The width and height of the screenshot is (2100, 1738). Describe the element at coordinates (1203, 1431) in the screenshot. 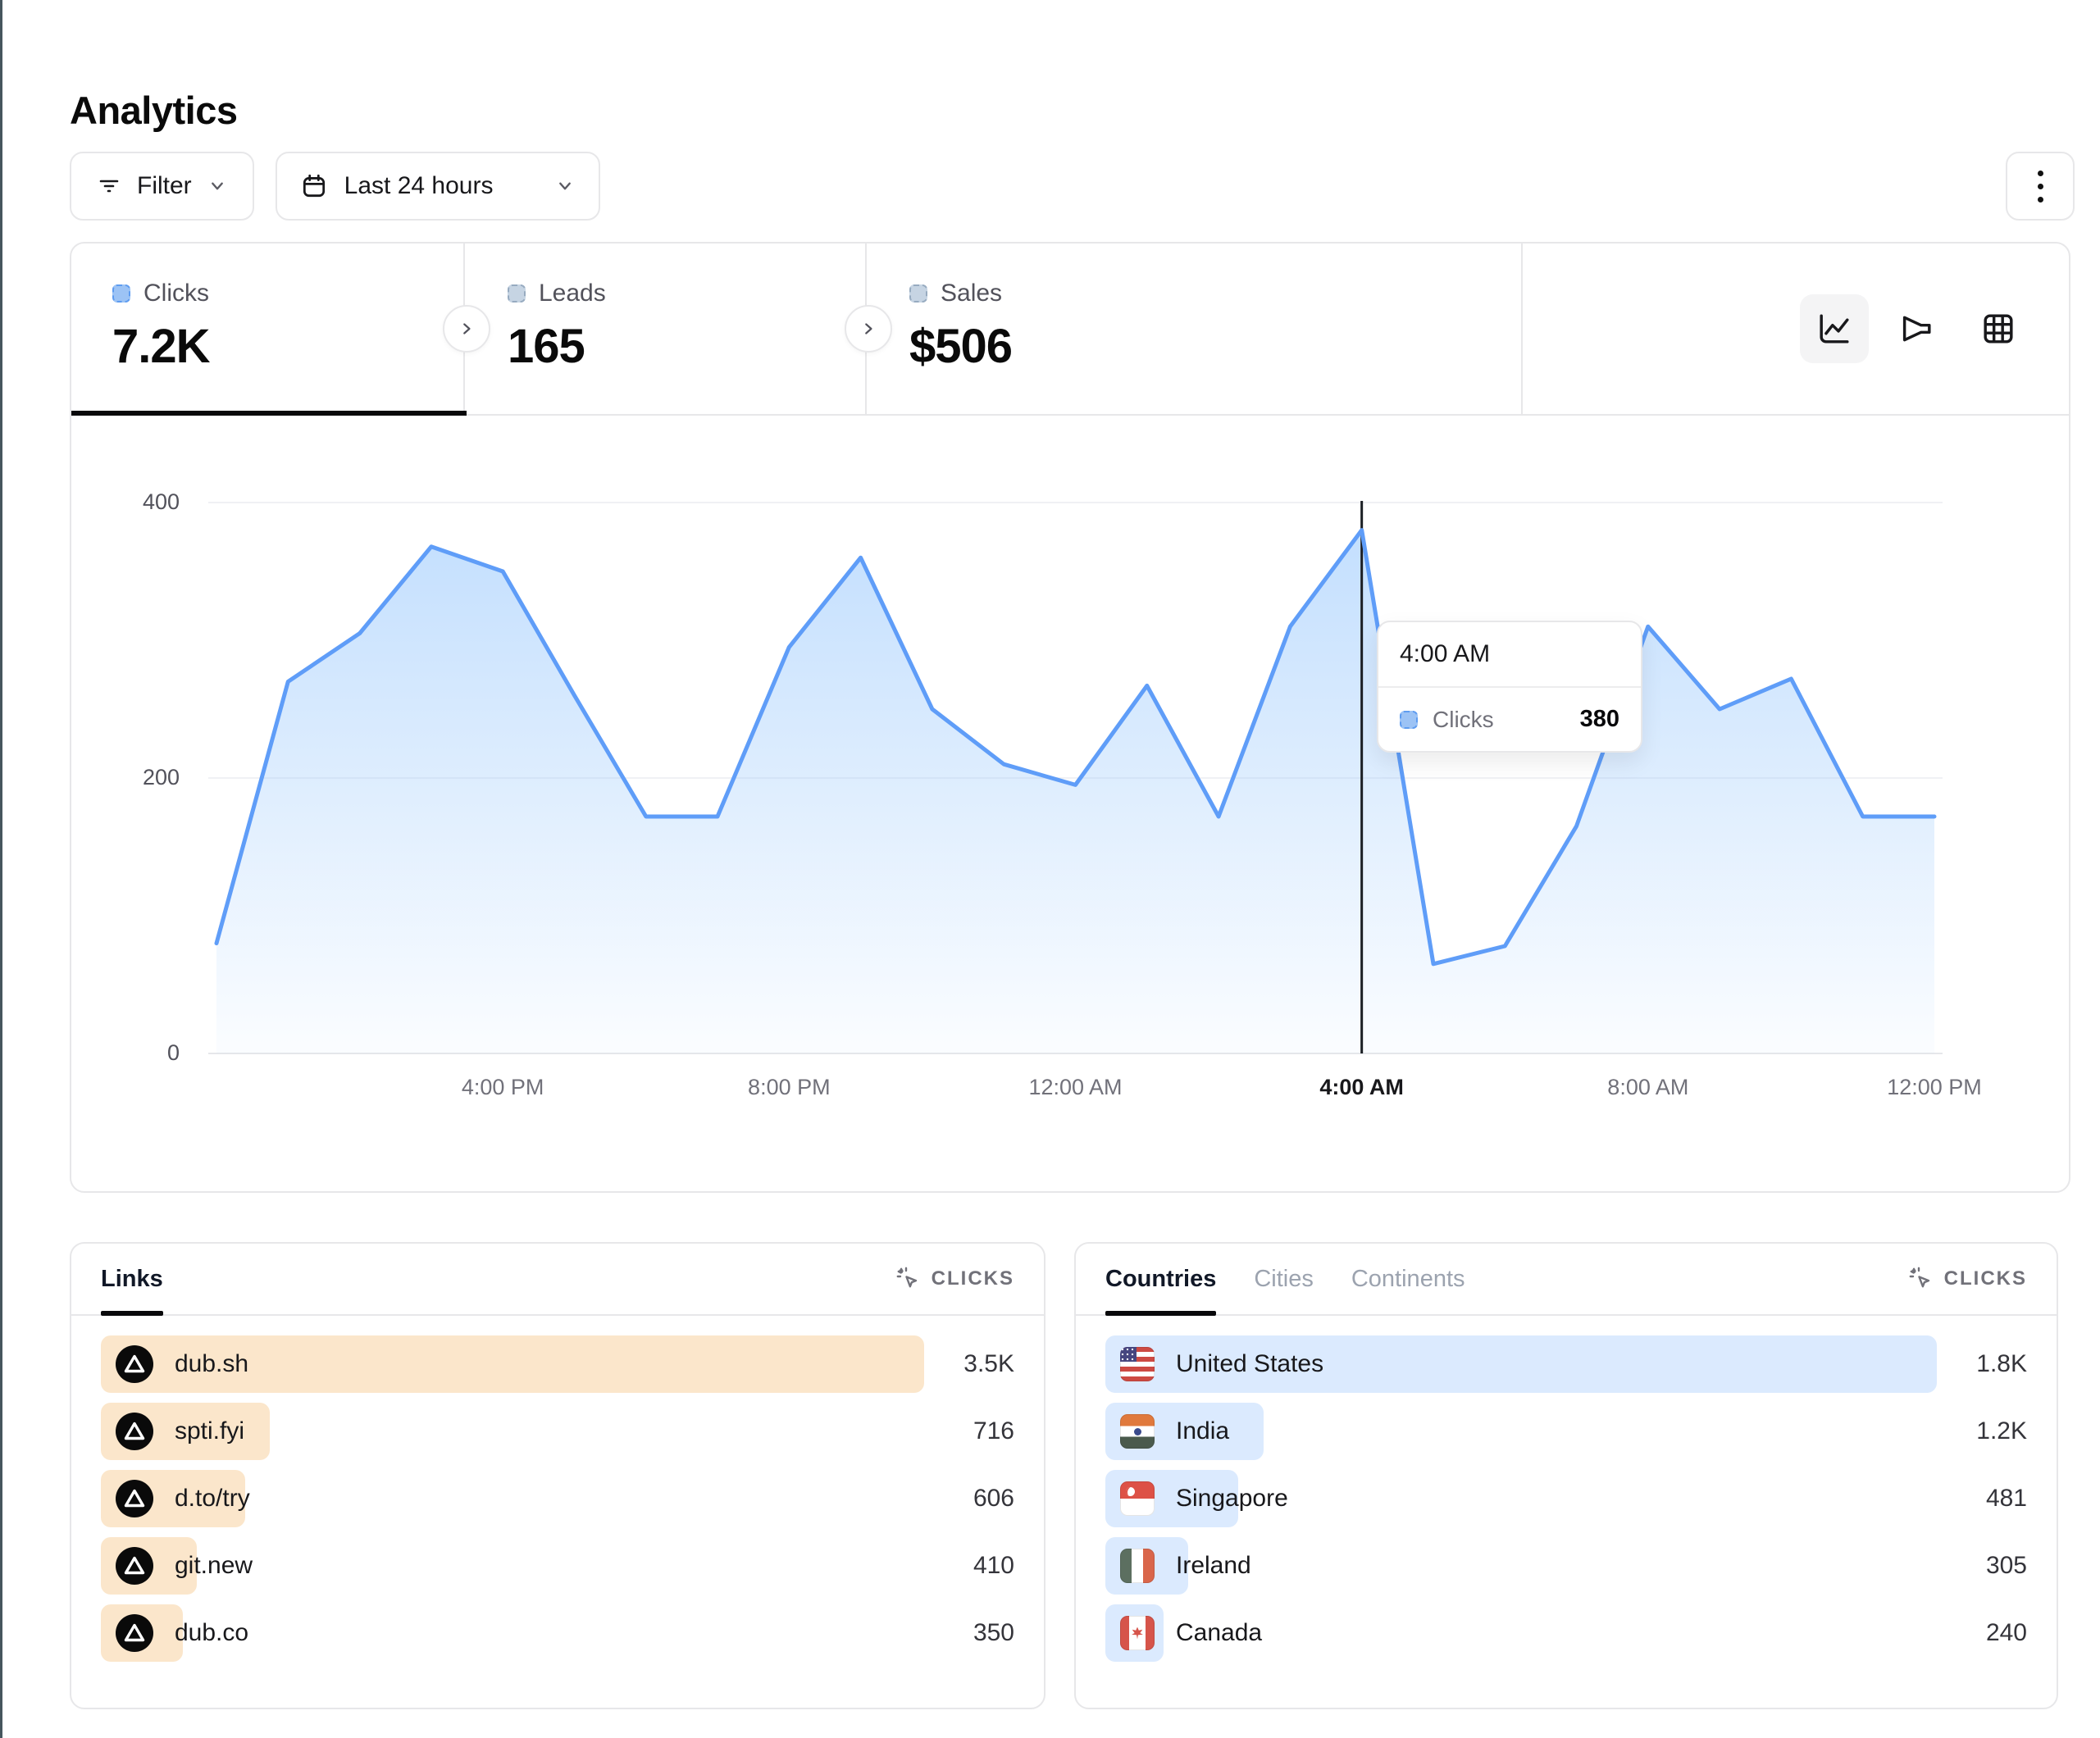

I see `row-label: India` at that location.